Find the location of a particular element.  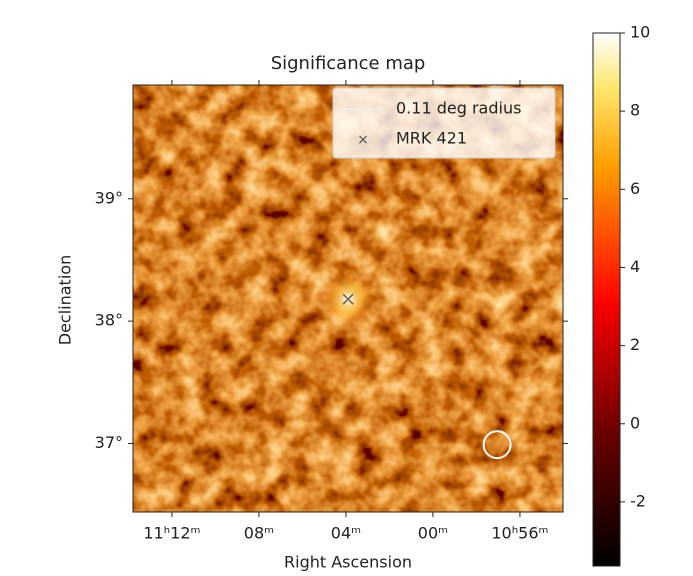

x-tick-label: 08ᵐ is located at coordinates (259, 533).